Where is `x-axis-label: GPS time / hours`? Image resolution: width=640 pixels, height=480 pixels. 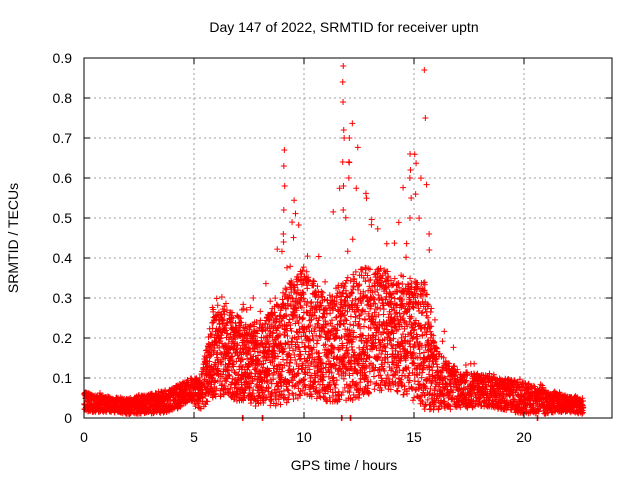 x-axis-label: GPS time / hours is located at coordinates (344, 465).